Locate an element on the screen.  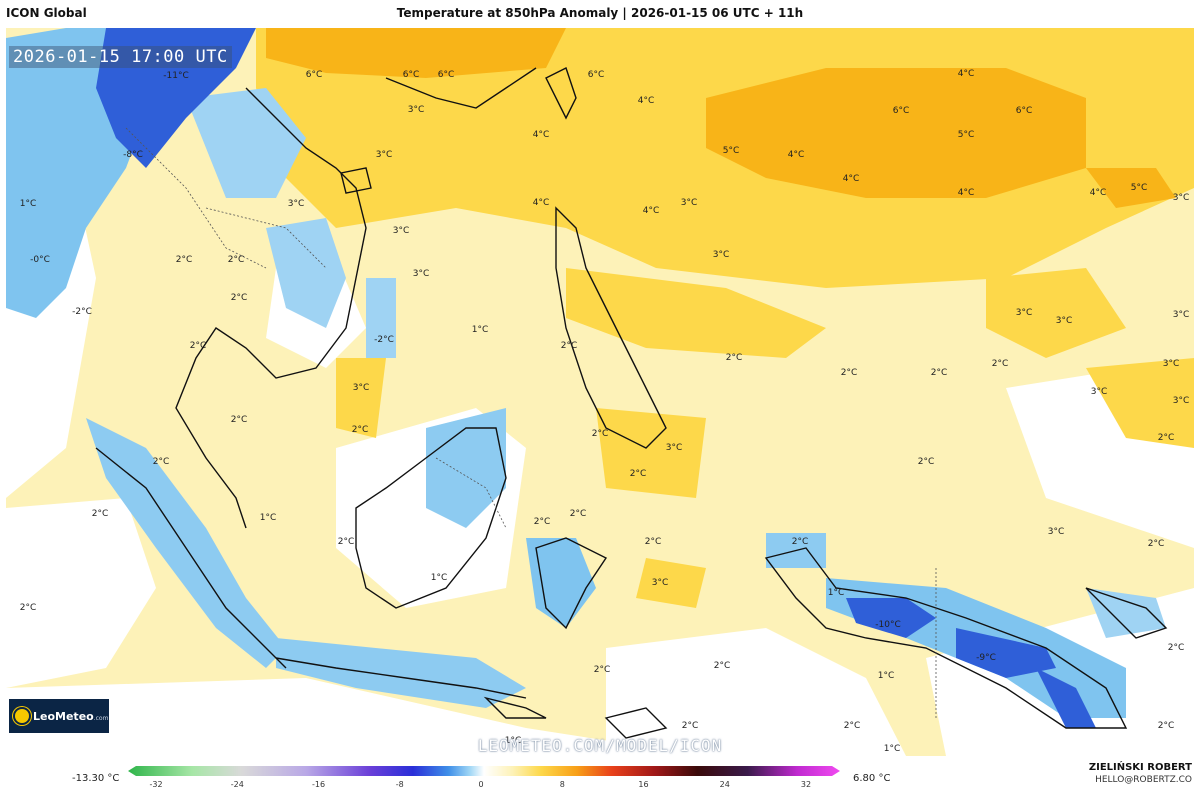
color-scale-bar is located at coordinates (484, 771).